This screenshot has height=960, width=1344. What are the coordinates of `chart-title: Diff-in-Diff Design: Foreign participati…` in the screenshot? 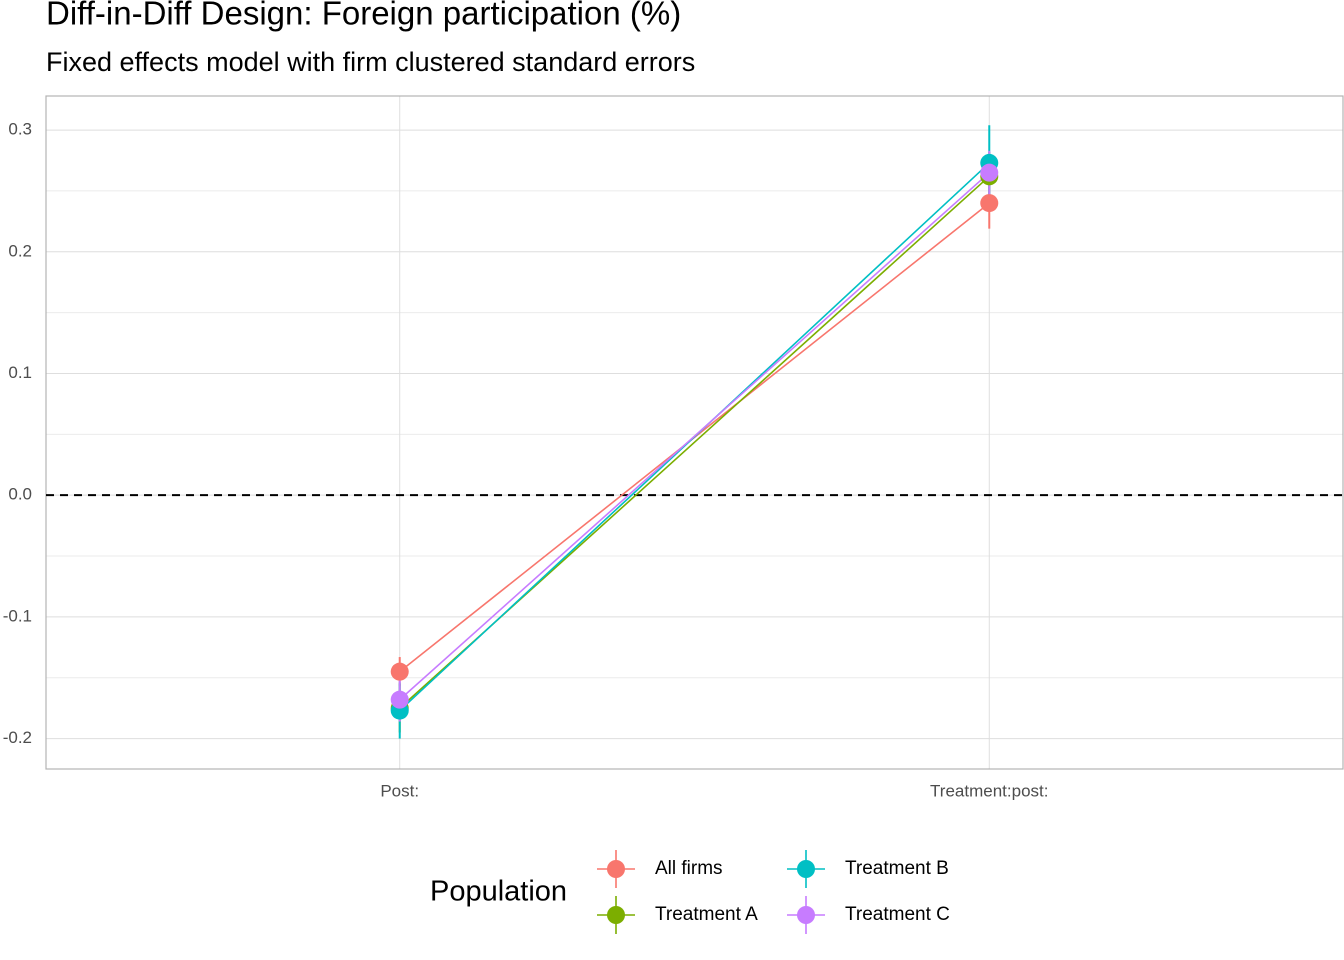 It's located at (363, 16).